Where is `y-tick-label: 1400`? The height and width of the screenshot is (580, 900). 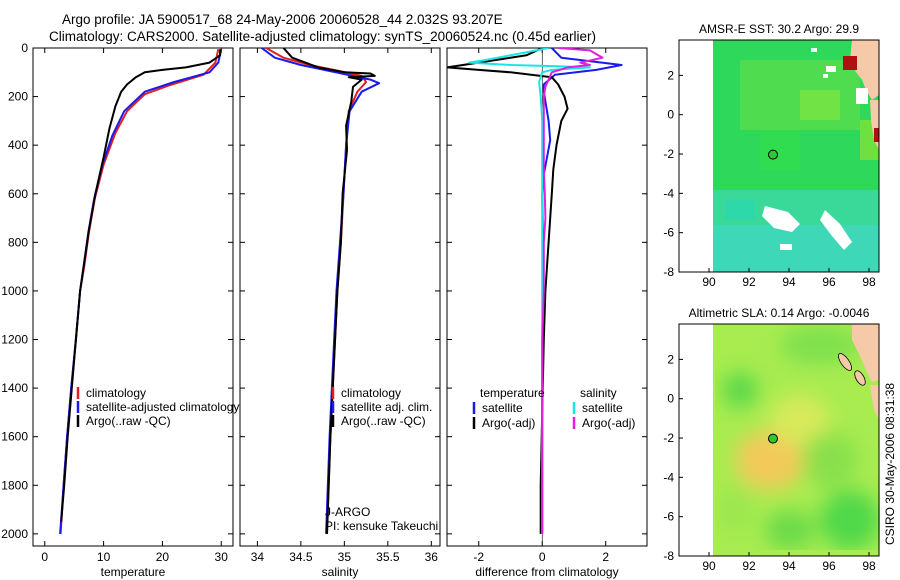 y-tick-label: 1400 is located at coordinates (14, 388).